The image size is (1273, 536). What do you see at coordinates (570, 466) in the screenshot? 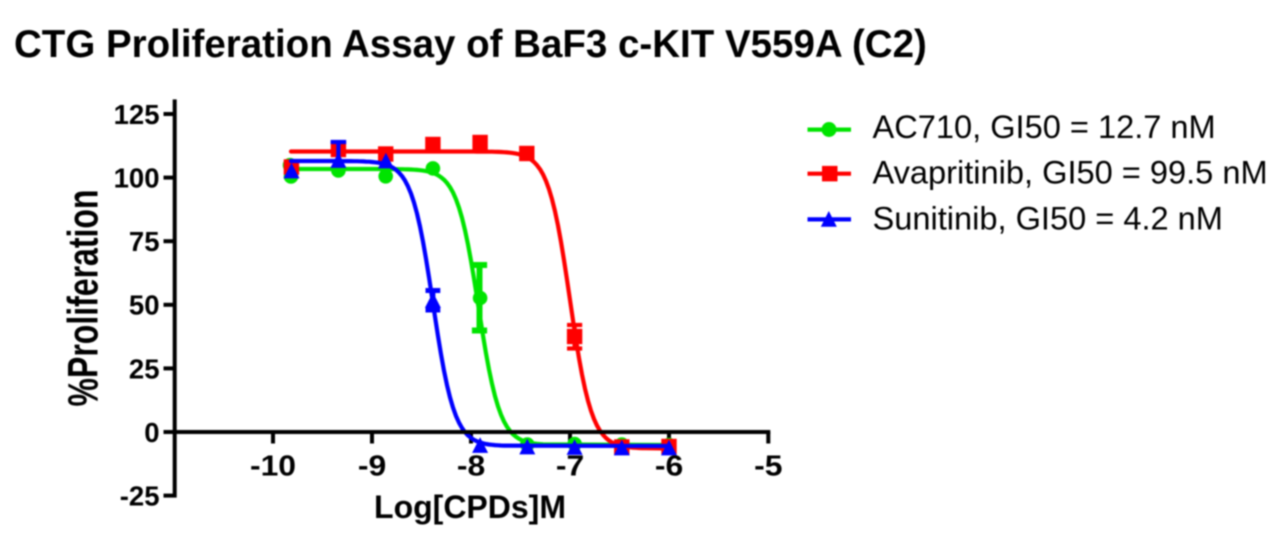
I see `svg-text: -7` at bounding box center [570, 466].